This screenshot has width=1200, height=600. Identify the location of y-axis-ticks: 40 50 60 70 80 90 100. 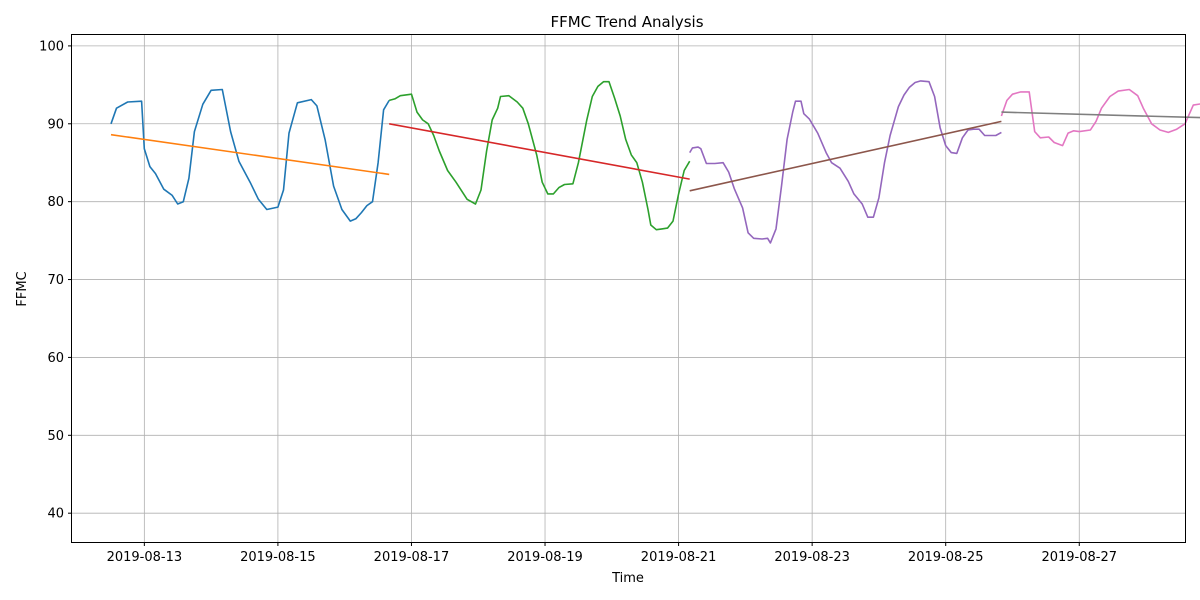
(55, 280).